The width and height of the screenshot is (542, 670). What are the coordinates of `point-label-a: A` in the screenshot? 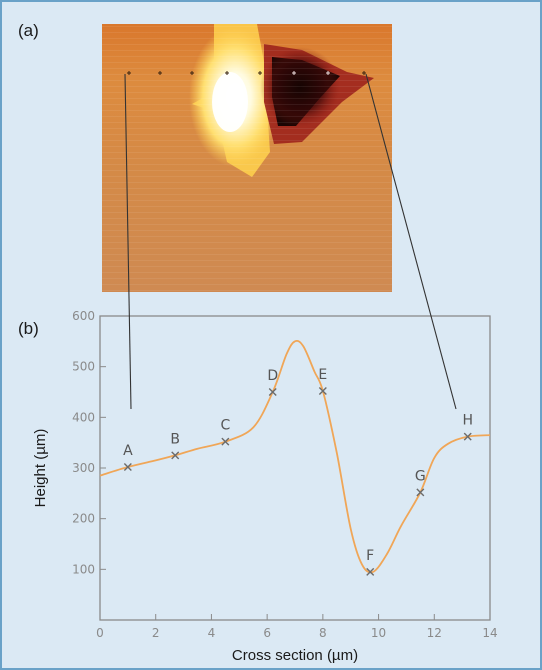 It's located at (128, 451).